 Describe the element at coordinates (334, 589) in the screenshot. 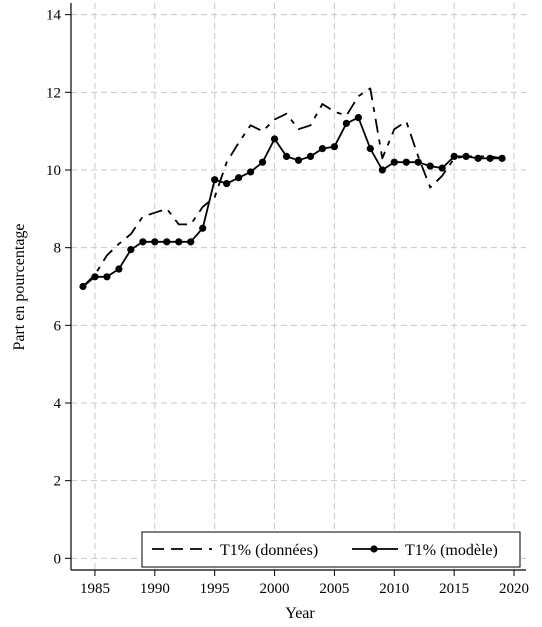

I see `x-tick-label: 2005` at that location.